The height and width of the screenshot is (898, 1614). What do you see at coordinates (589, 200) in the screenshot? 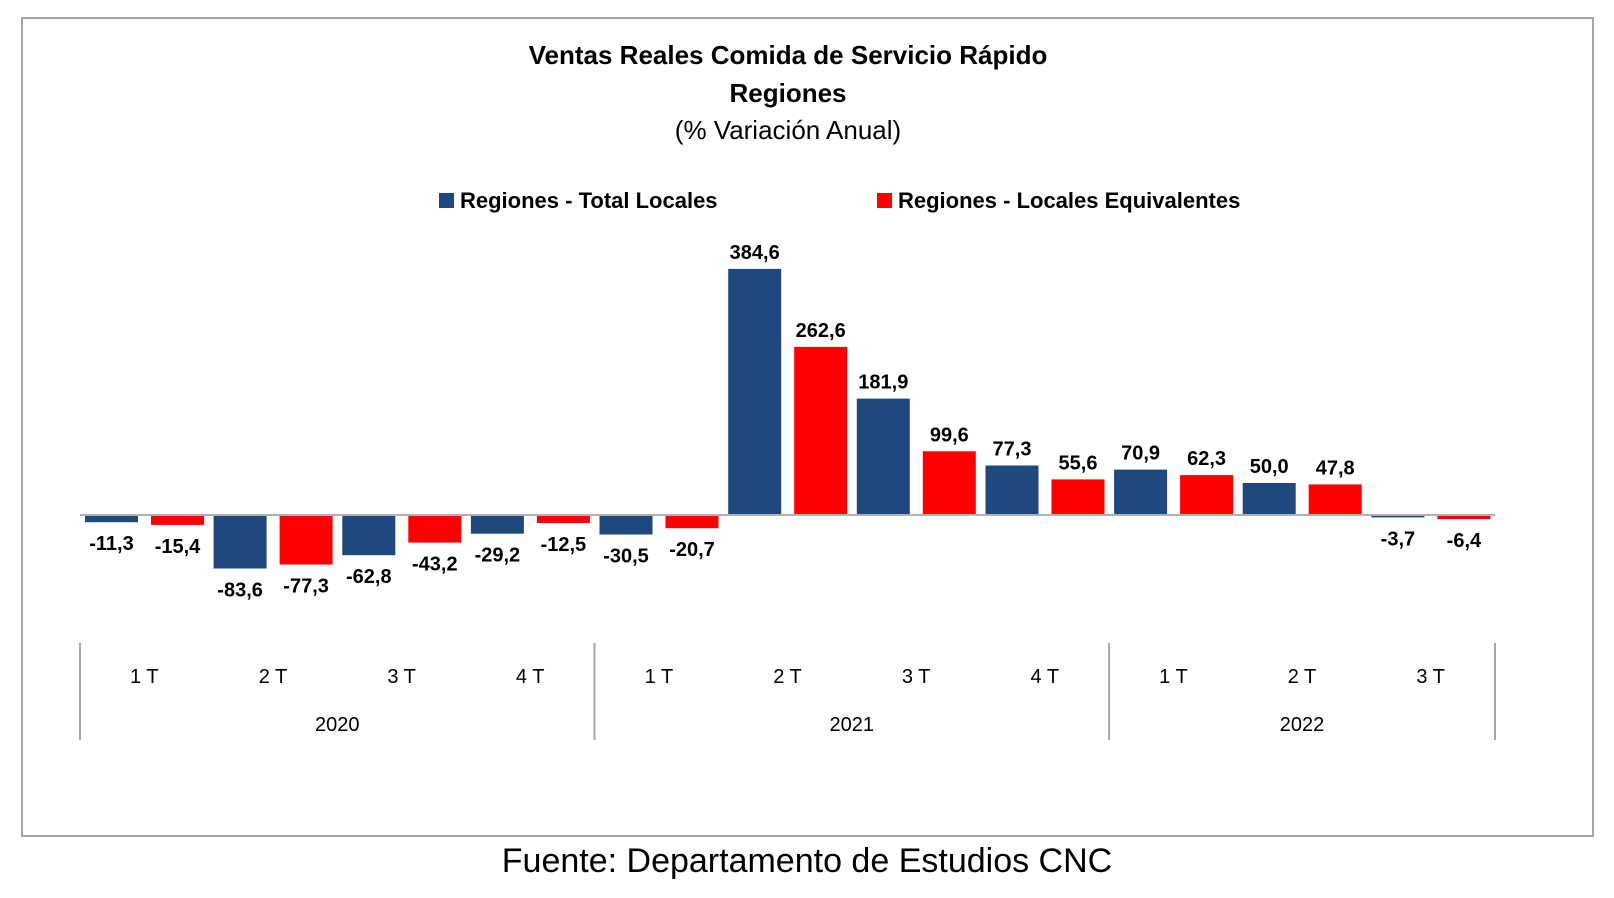
I see `legend-label-total: Regiones - Total Locales` at bounding box center [589, 200].